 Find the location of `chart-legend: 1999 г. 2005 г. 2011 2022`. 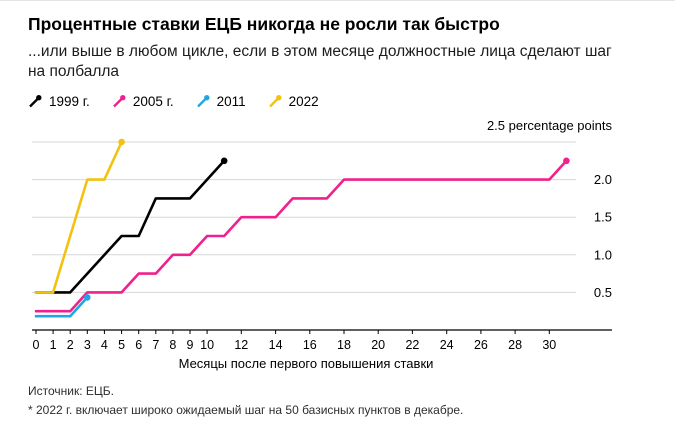

chart-legend: 1999 г. 2005 г. 2011 2022 is located at coordinates (351, 101).